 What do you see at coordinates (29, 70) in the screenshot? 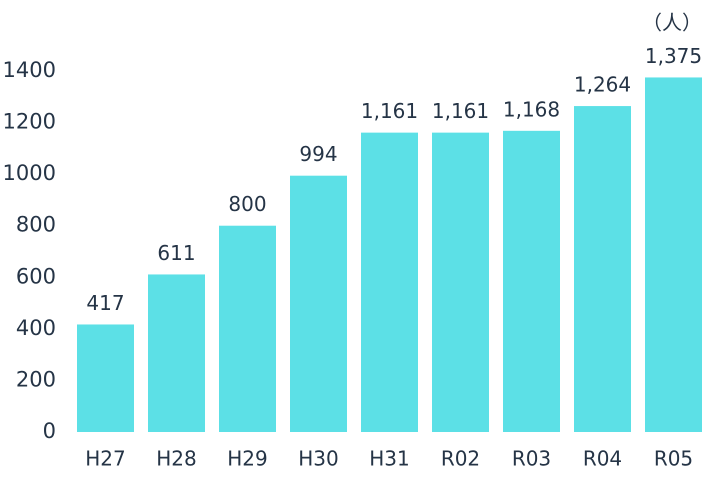
I see `y-tick-label: 1400` at bounding box center [29, 70].